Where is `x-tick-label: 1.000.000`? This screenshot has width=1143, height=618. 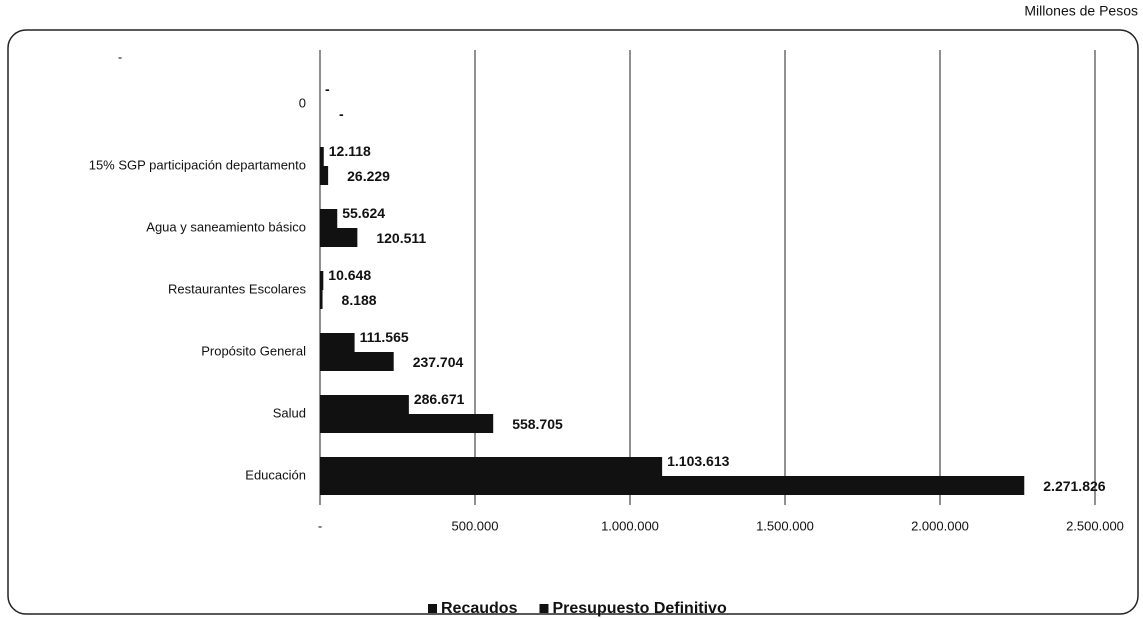 x-tick-label: 1.000.000 is located at coordinates (630, 525).